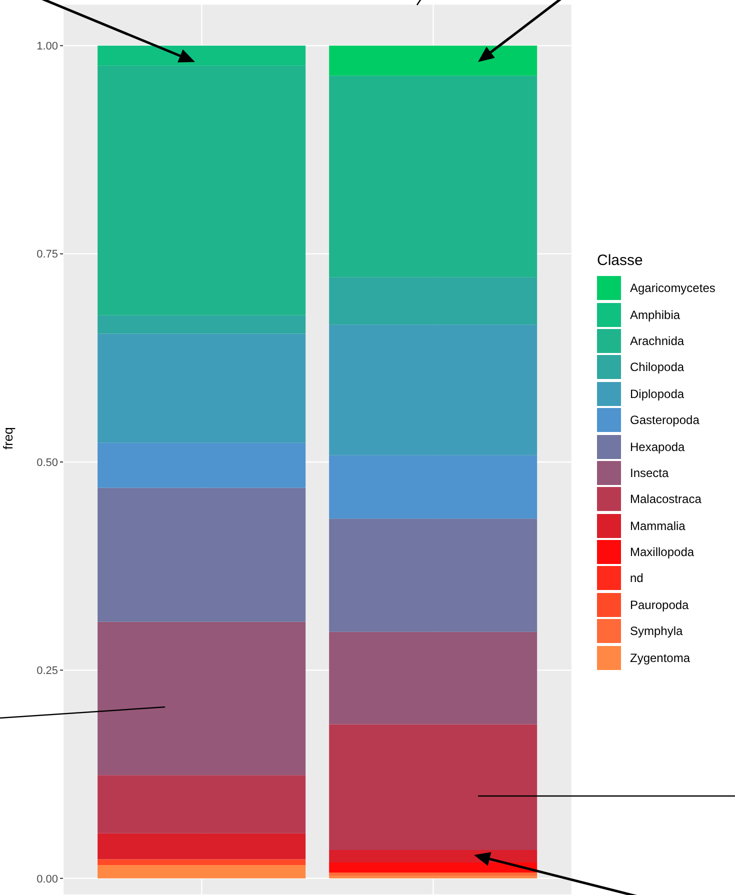  What do you see at coordinates (662, 552) in the screenshot?
I see `legend-label: Maxillopoda` at bounding box center [662, 552].